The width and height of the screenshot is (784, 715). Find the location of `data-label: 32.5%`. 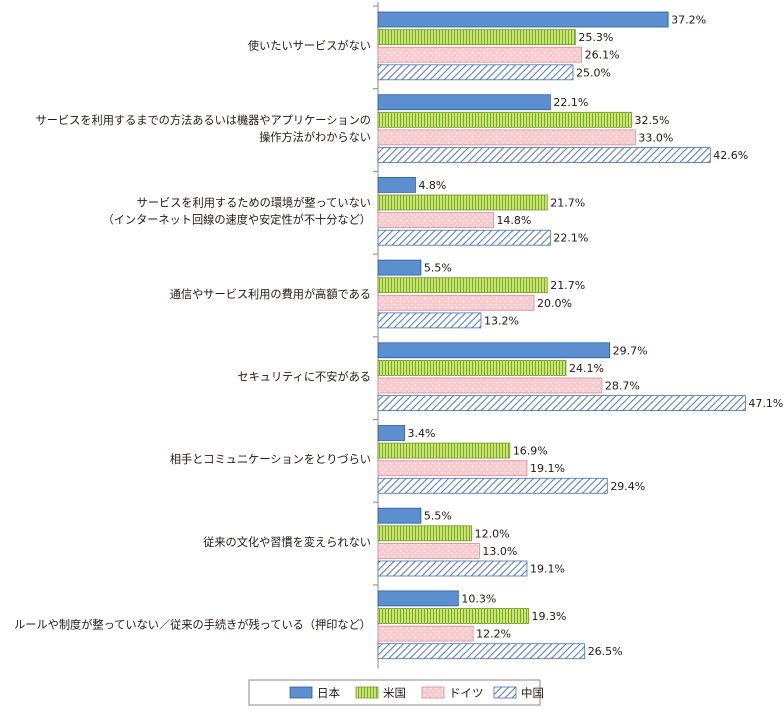

data-label: 32.5% is located at coordinates (652, 120).